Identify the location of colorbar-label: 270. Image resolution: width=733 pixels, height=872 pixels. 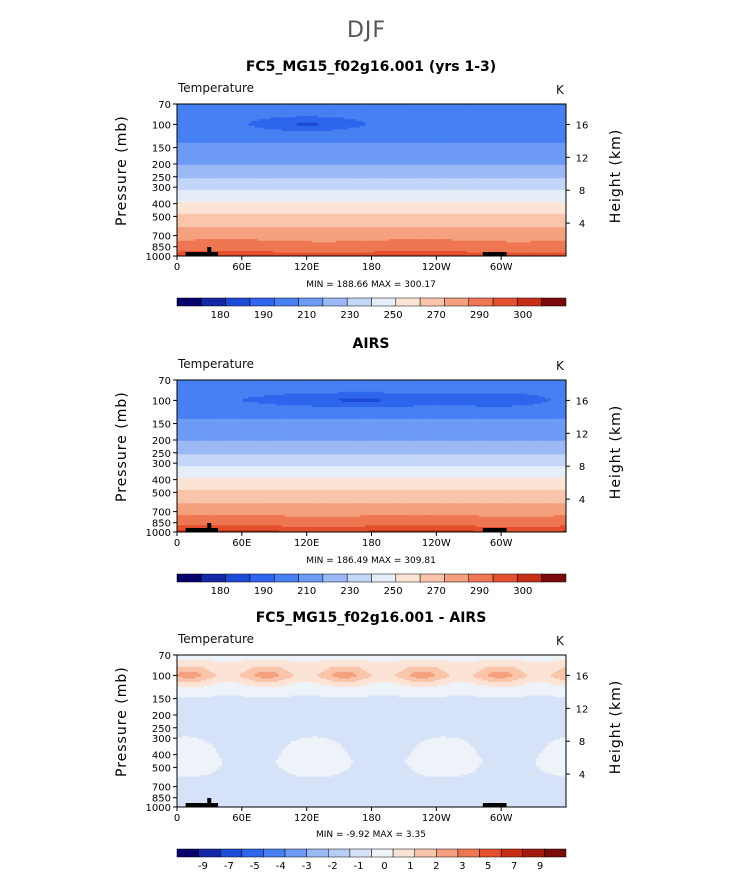
(436, 591).